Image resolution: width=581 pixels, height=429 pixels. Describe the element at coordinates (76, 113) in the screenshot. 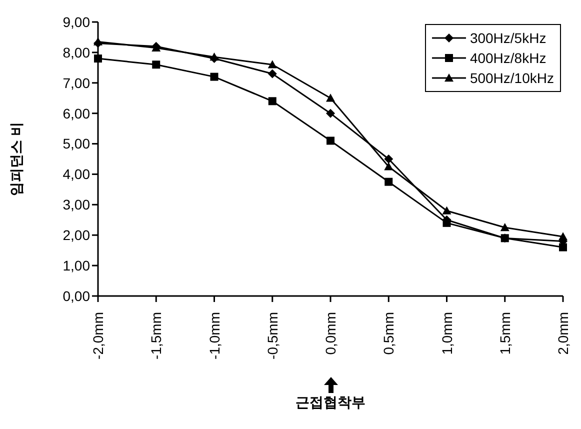

I see `y-tick-label: 6,00` at that location.